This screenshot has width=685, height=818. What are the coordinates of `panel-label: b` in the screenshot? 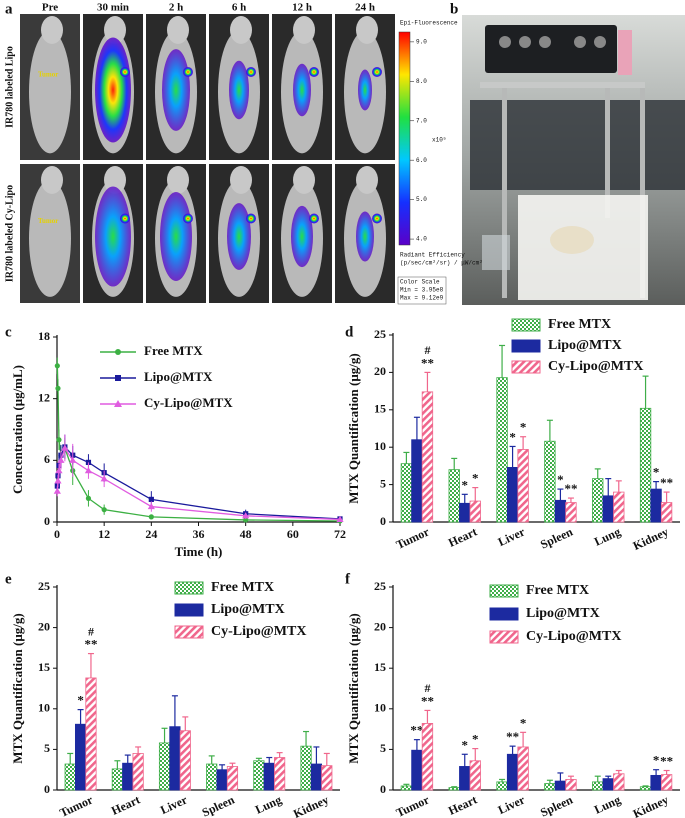 It's located at (454, 9).